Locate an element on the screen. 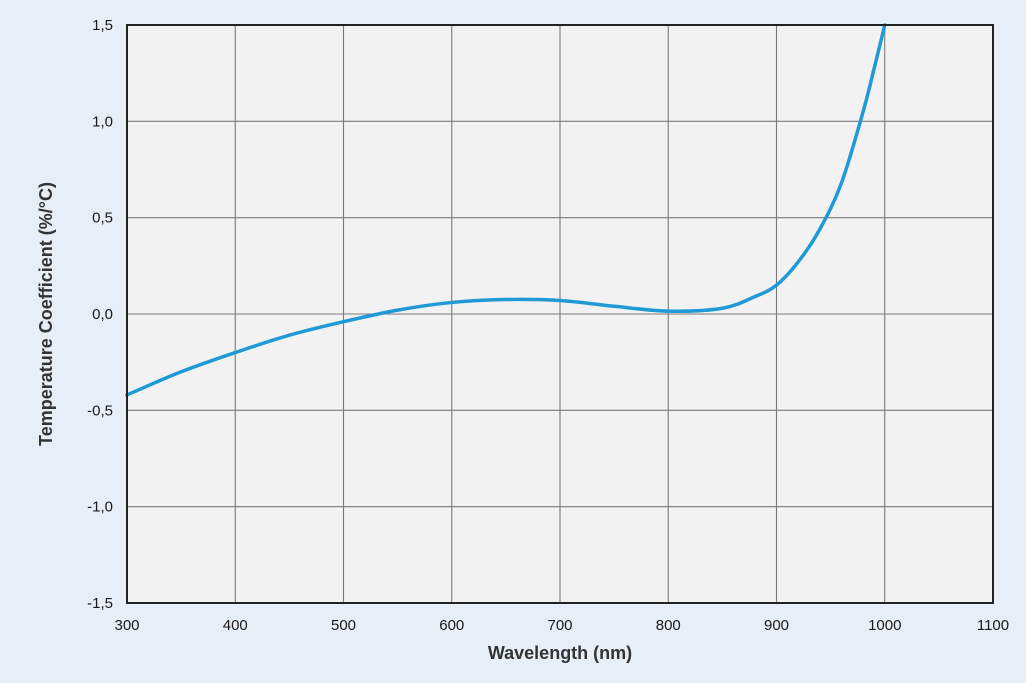 This screenshot has height=683, width=1026. y-tick-label: 1,5 is located at coordinates (102, 25).